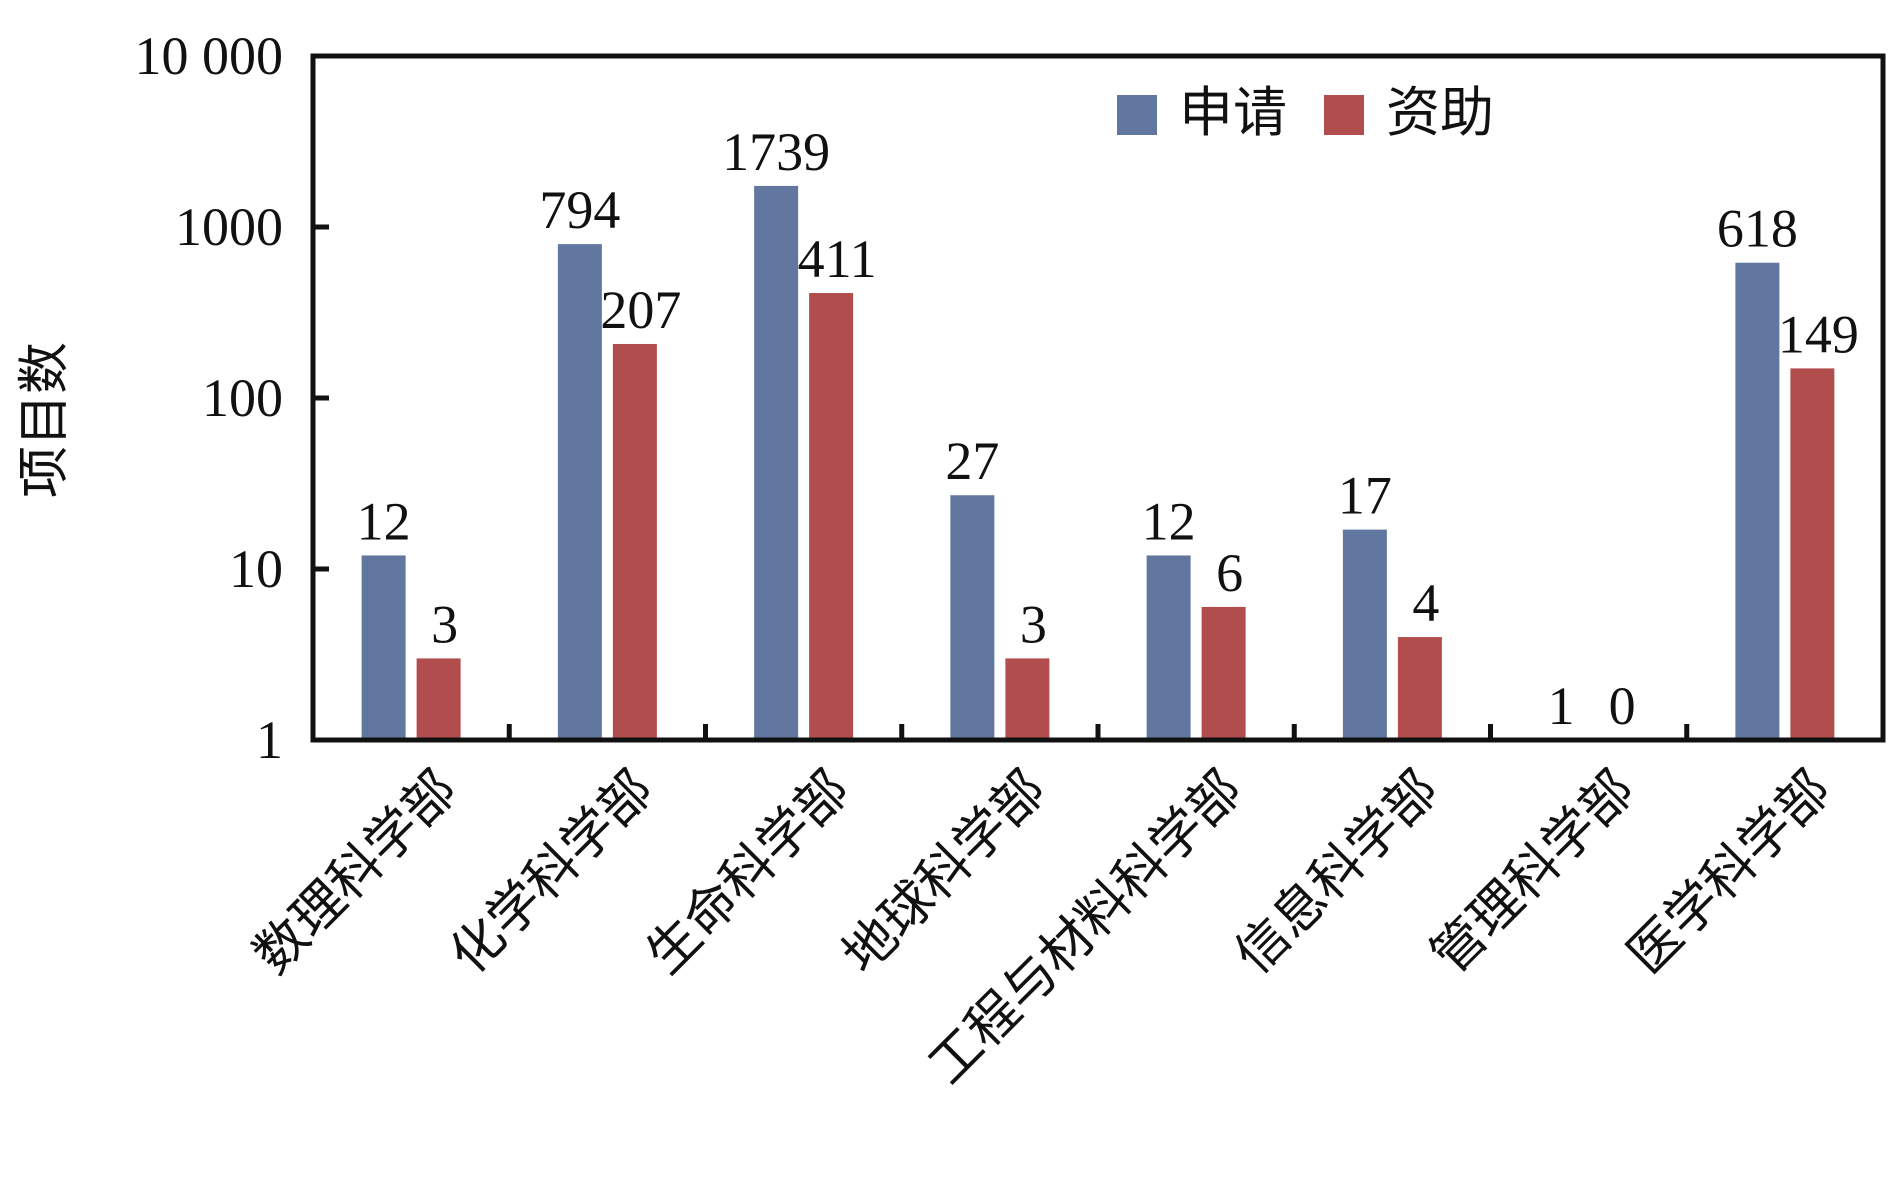  I want to click on value-label-apply-7: 618, so click(1757, 229).